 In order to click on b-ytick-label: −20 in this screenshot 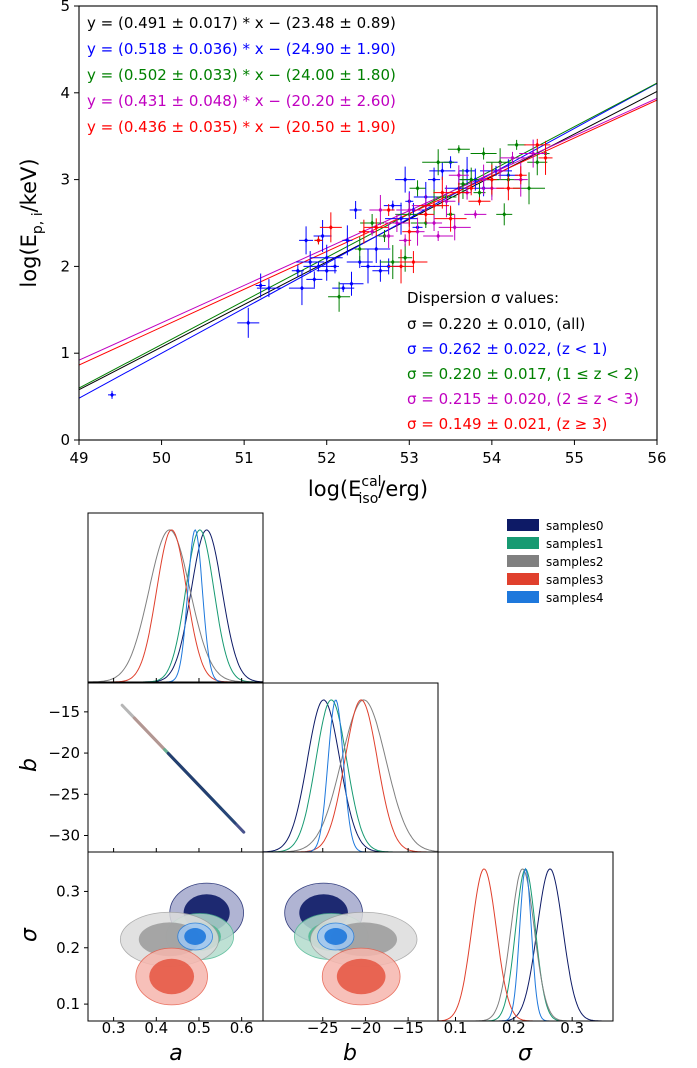, I will do `click(64, 753)`.